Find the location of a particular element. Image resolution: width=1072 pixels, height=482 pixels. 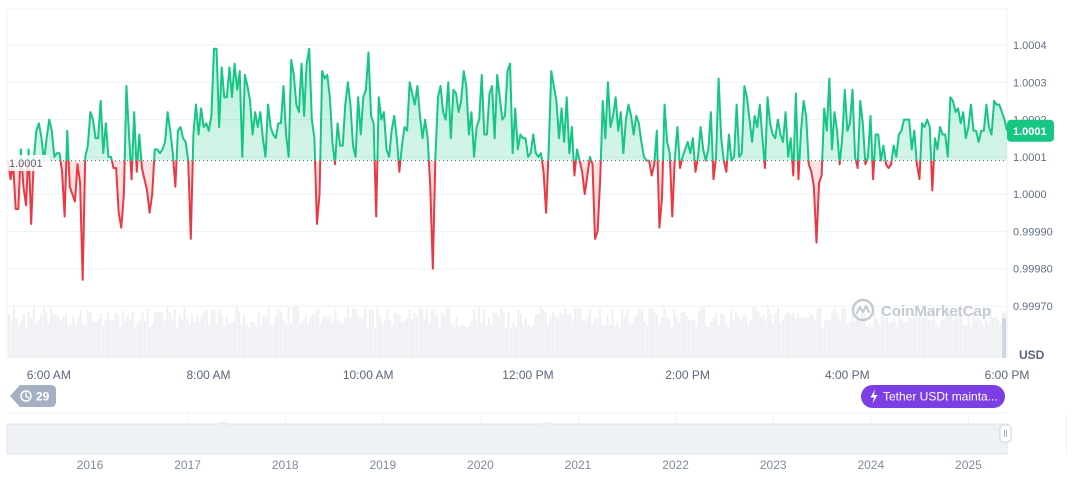

y-tick-label: 0.99990 is located at coordinates (1033, 232).